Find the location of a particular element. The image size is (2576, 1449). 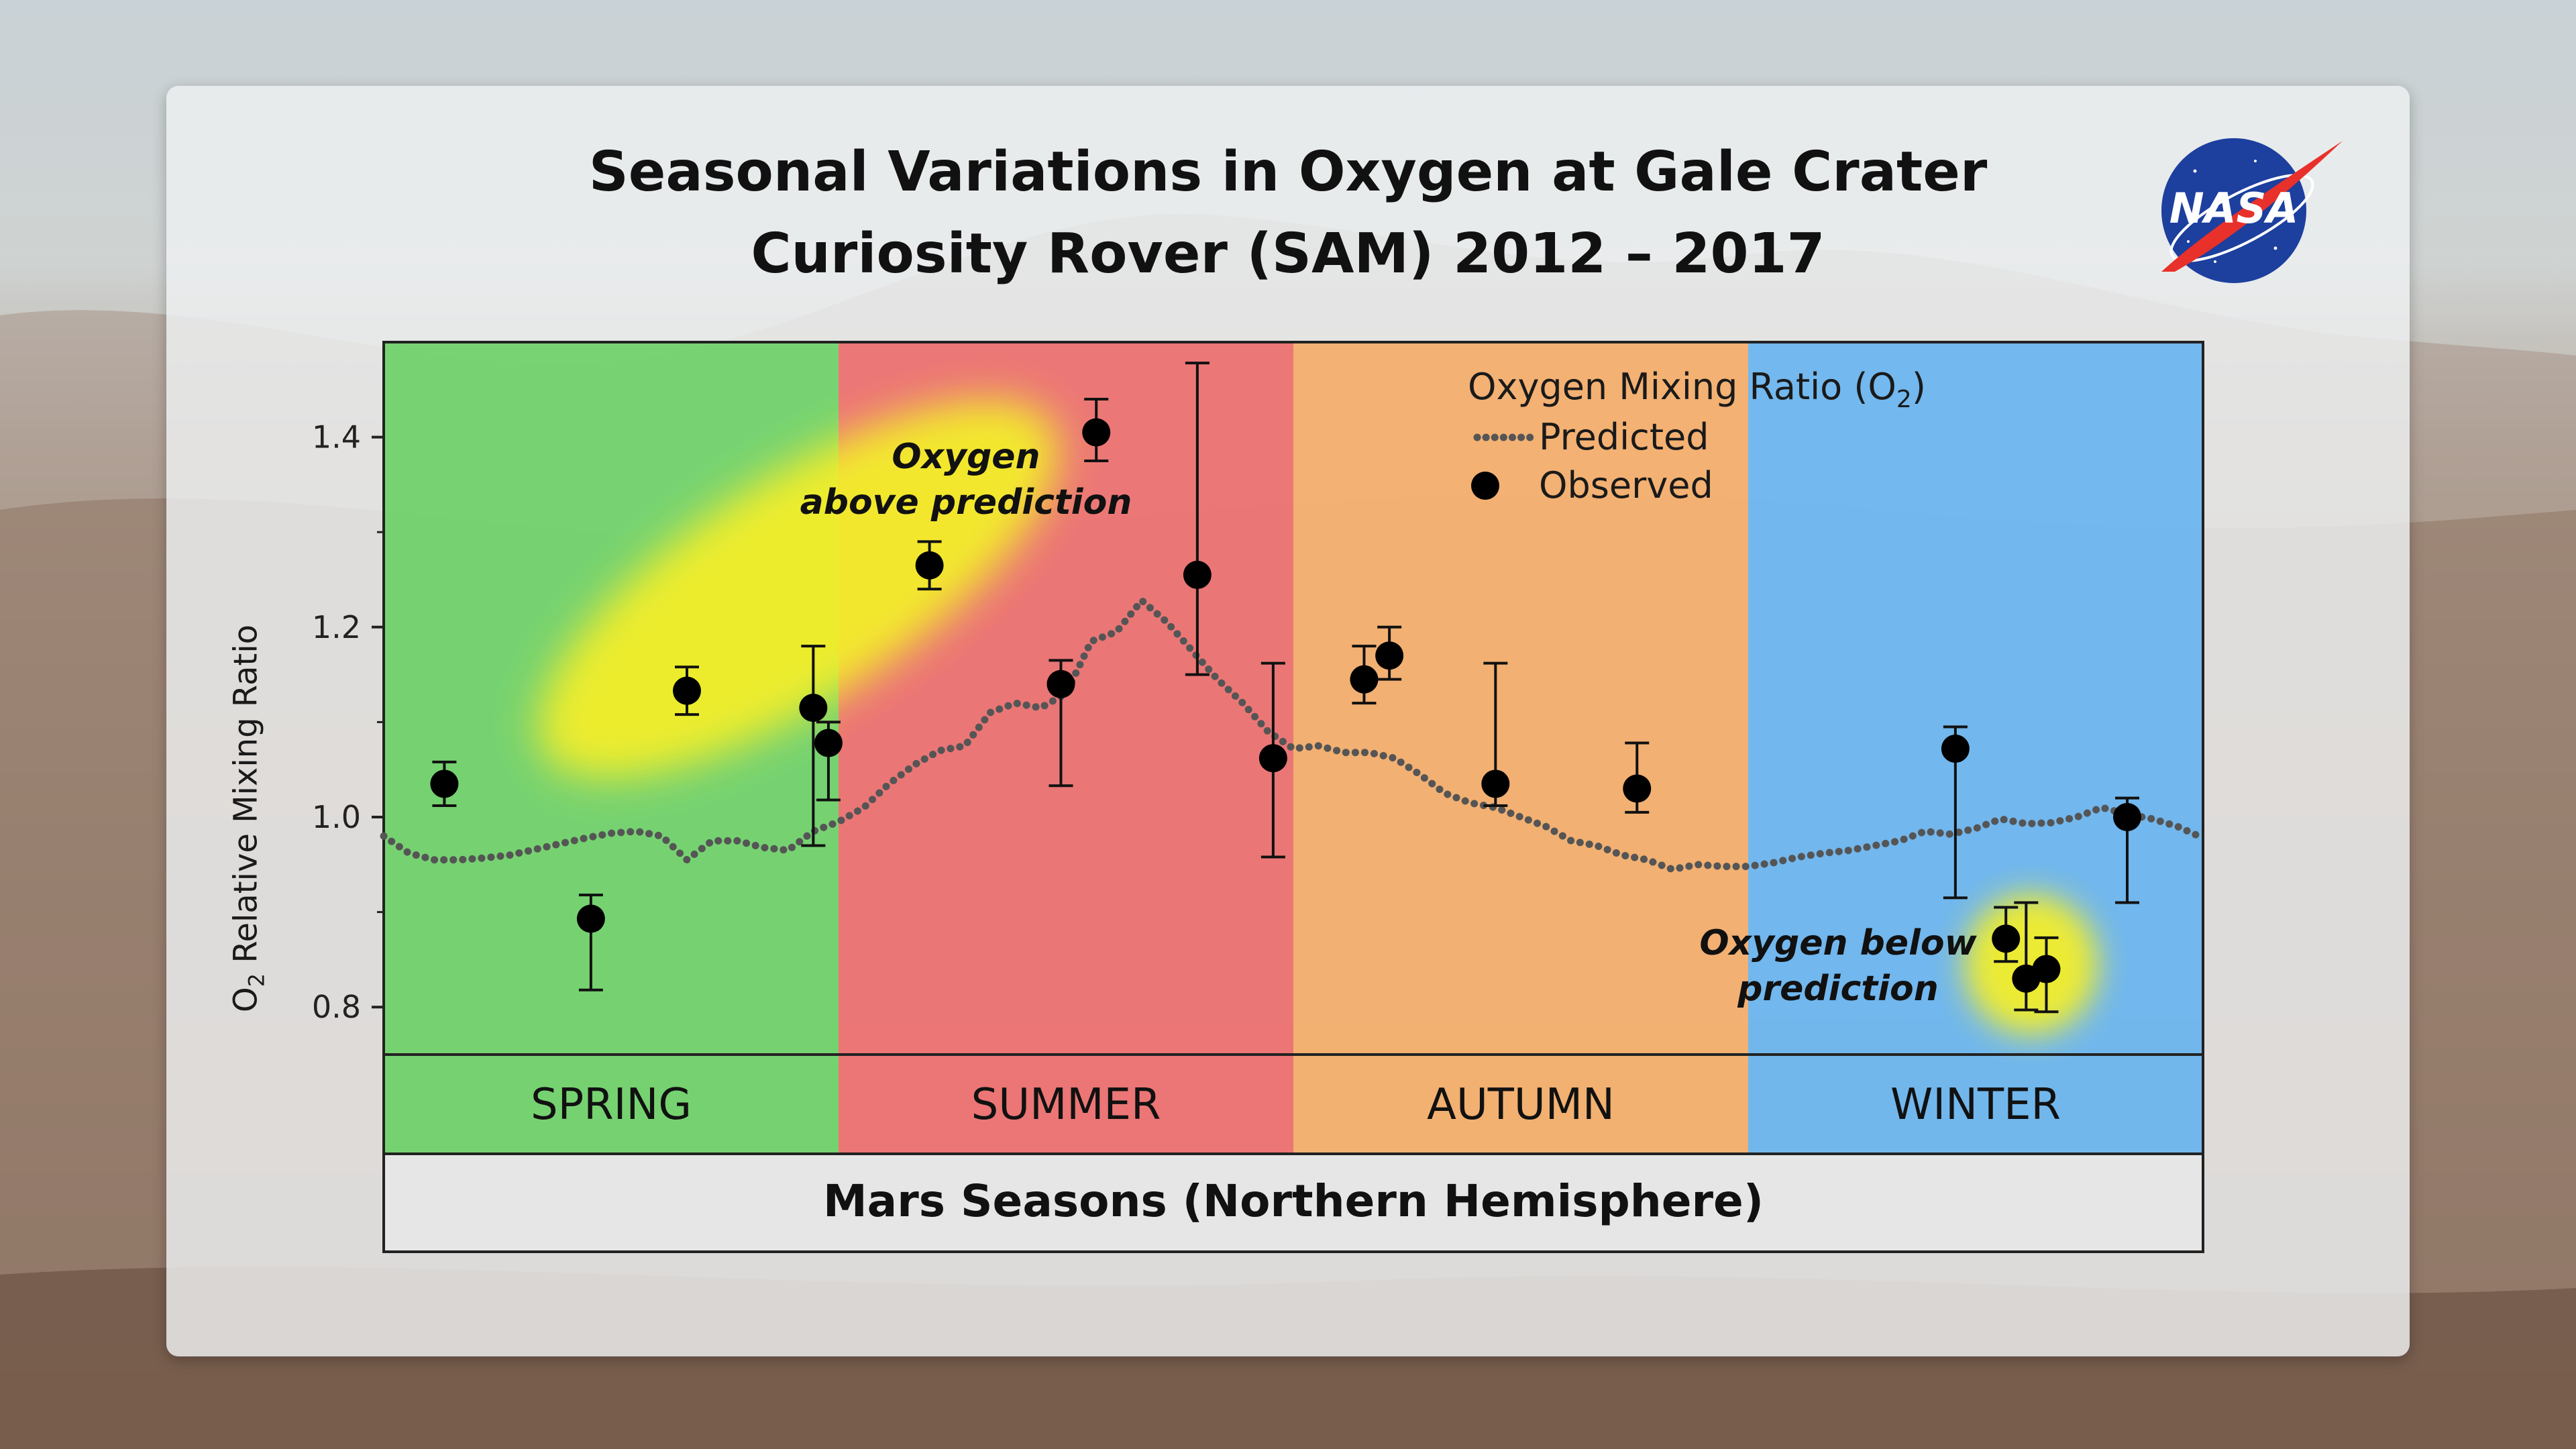

highlight-below-prediction is located at coordinates (2031, 964).